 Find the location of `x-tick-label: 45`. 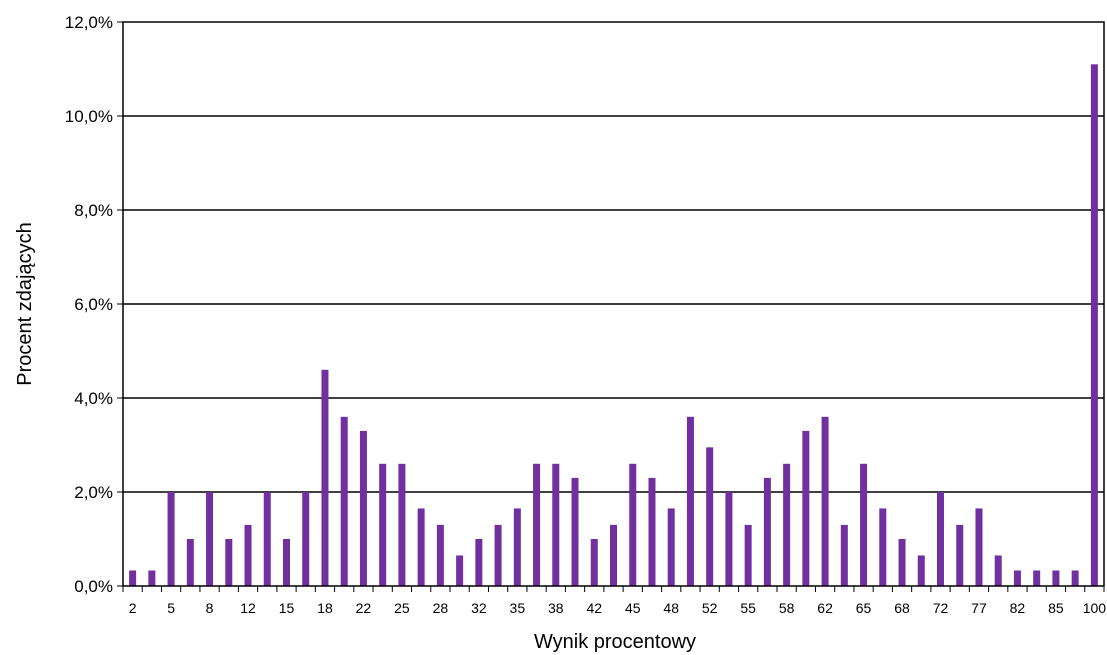

x-tick-label: 45 is located at coordinates (633, 608).